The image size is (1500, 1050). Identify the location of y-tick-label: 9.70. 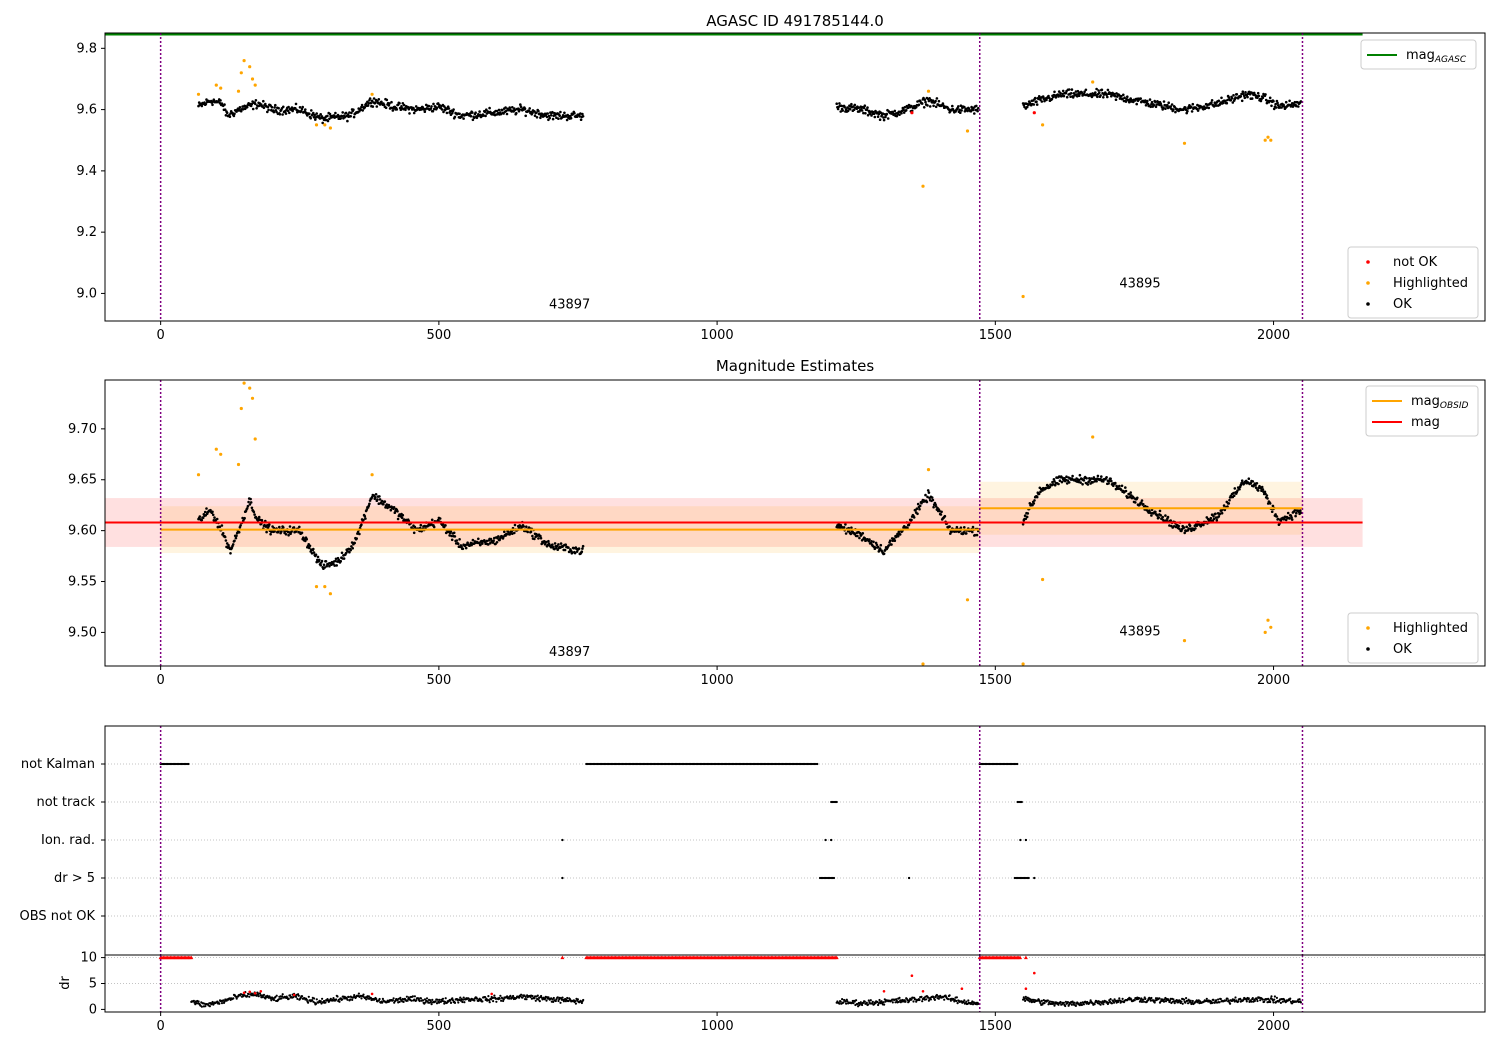
(82, 429).